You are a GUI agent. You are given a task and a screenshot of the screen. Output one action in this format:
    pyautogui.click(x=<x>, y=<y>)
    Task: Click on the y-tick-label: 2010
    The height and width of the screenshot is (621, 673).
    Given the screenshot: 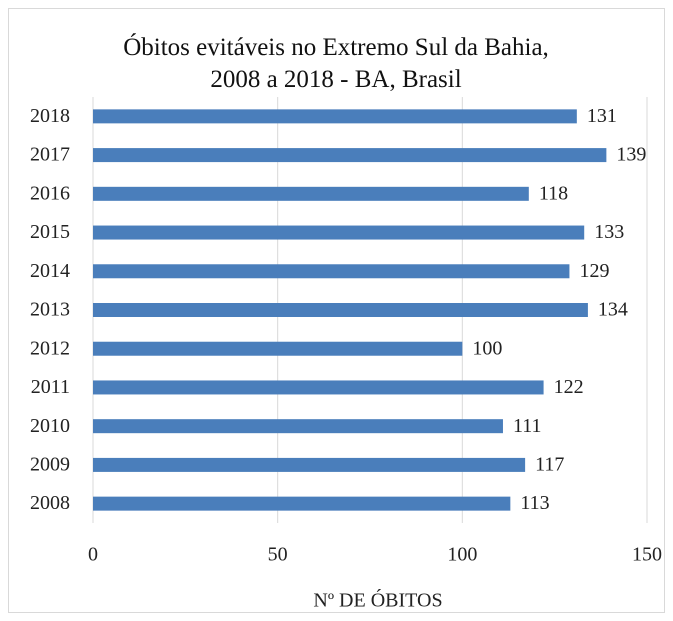 What is the action you would take?
    pyautogui.click(x=50, y=426)
    